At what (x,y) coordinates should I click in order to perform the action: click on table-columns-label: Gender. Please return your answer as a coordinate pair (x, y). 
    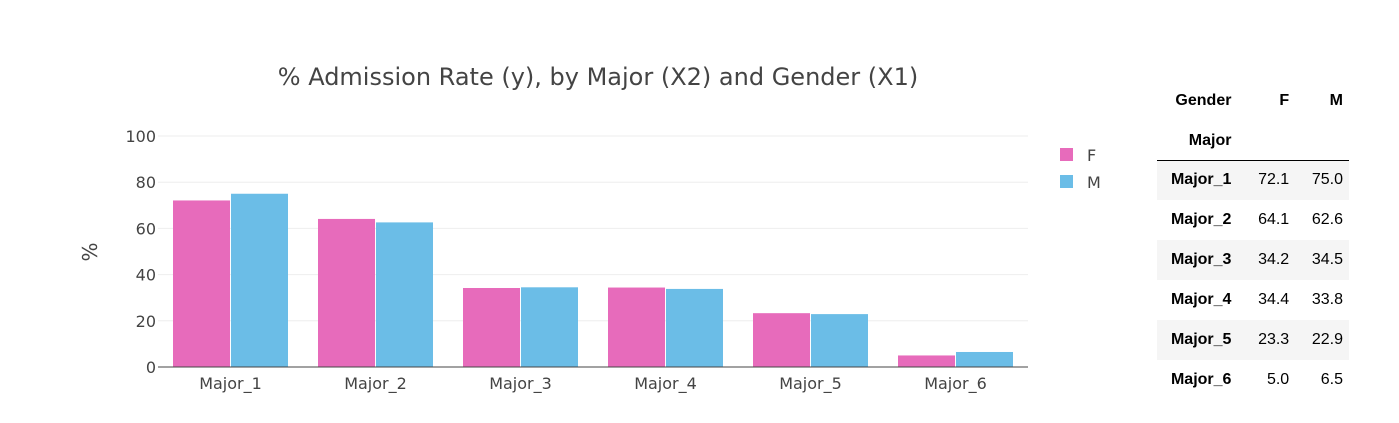
    Looking at the image, I should click on (1203, 100).